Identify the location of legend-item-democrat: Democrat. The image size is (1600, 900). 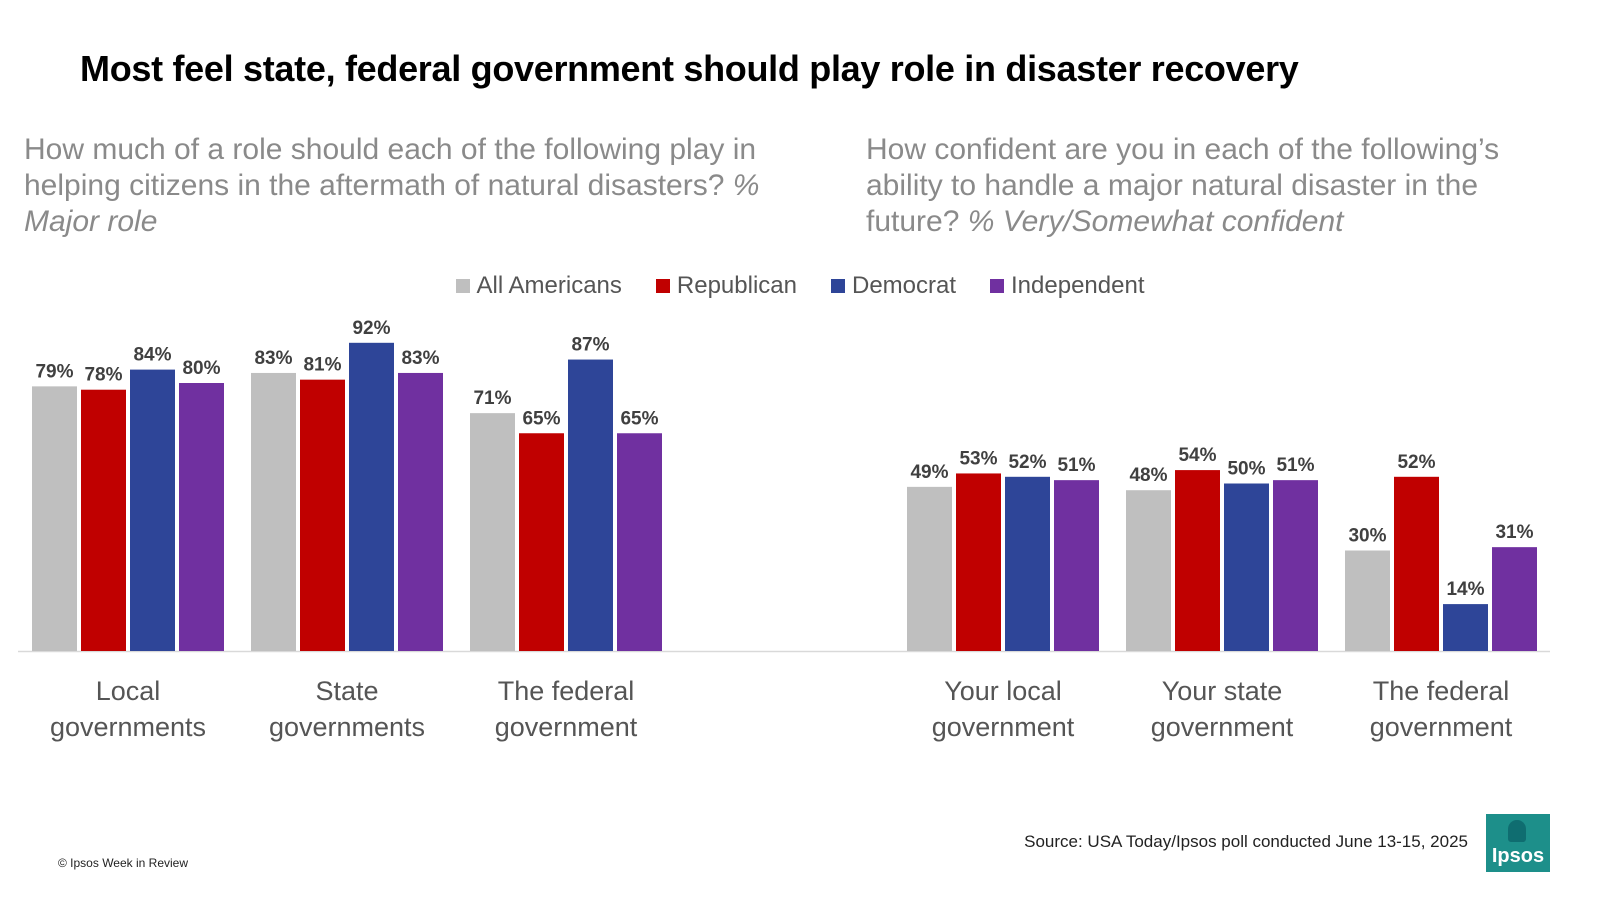
(893, 286).